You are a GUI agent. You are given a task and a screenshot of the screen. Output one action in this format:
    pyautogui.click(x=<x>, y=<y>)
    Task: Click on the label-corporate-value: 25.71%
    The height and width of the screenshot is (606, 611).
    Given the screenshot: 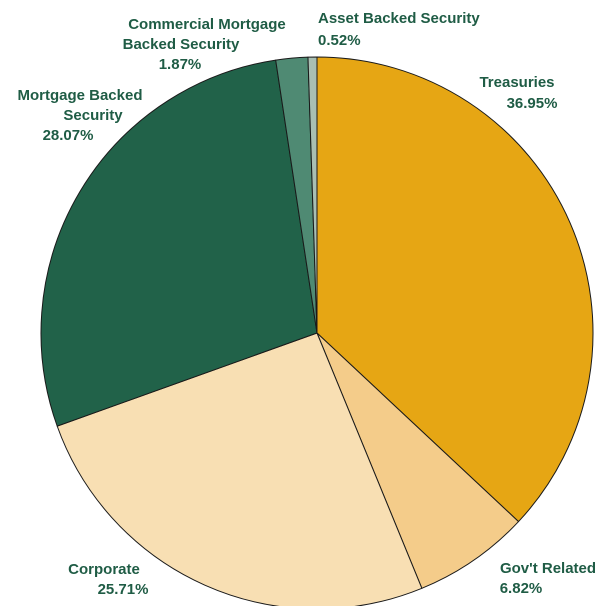 What is the action you would take?
    pyautogui.click(x=123, y=589)
    